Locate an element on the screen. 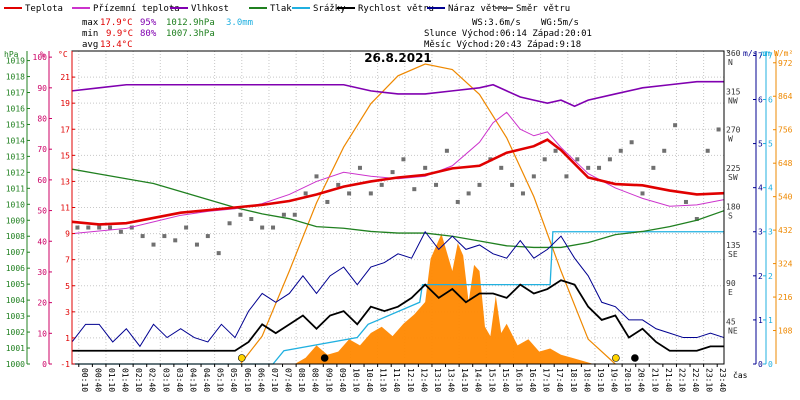  x-tick-label: 06:10 is located at coordinates (247, 380).